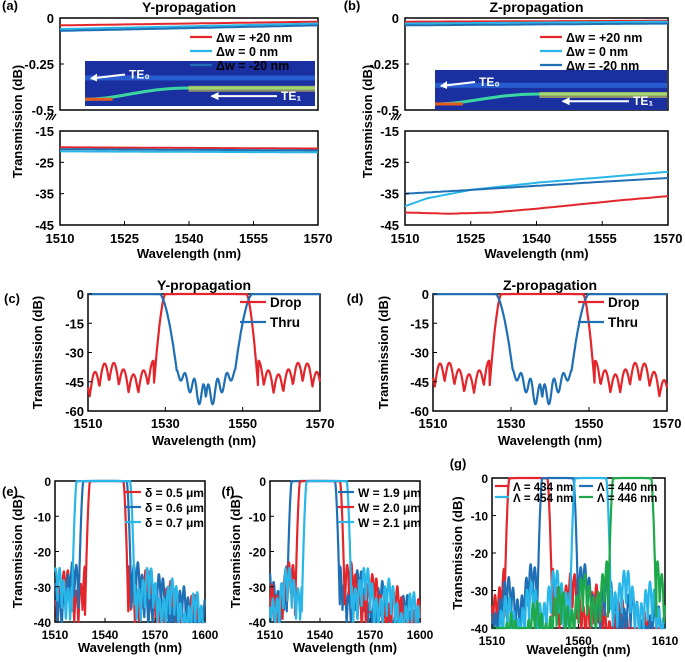  I want to click on panel-e-ytick-label: -30, so click(43, 588).